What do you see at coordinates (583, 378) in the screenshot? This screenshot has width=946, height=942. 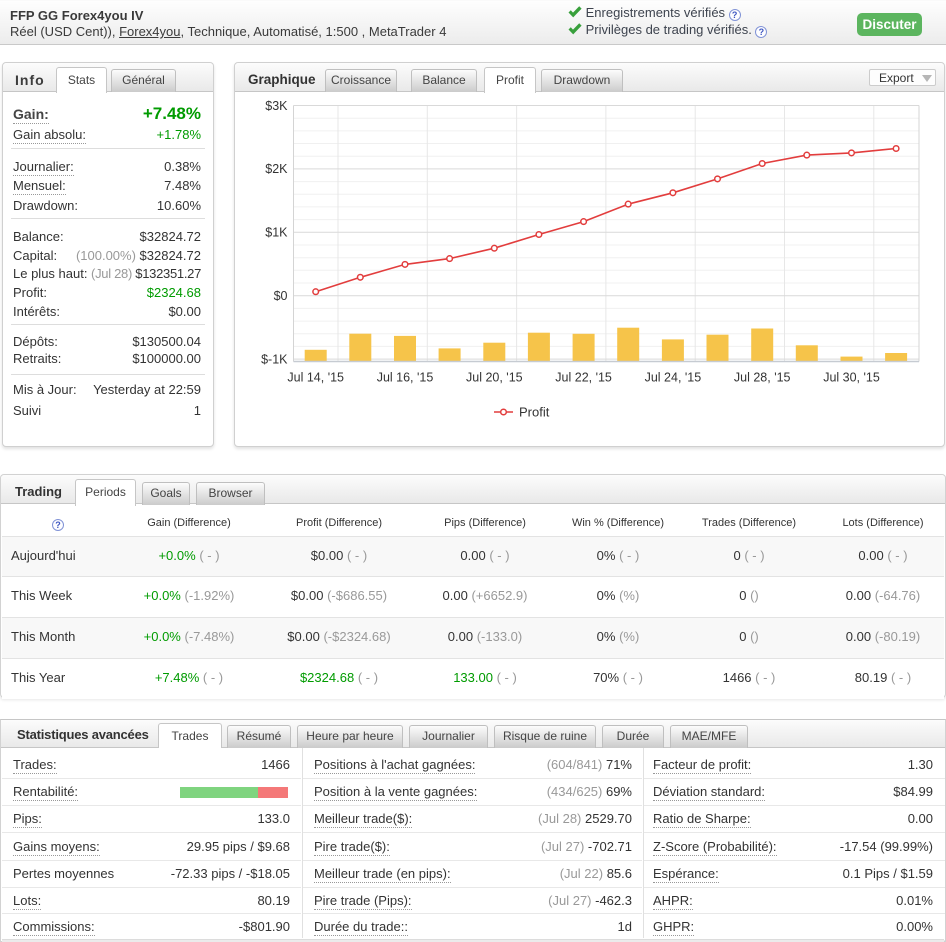 I see `svg-text: Jul 22, '15` at bounding box center [583, 378].